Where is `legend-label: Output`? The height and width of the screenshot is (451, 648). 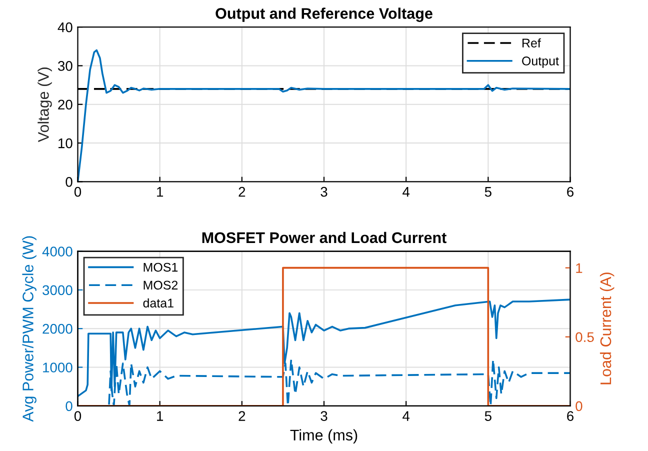 legend-label: Output is located at coordinates (540, 62).